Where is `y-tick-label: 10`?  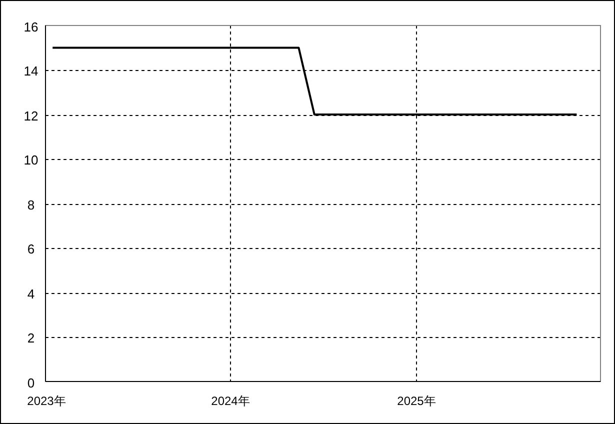 y-tick-label: 10 is located at coordinates (31, 160).